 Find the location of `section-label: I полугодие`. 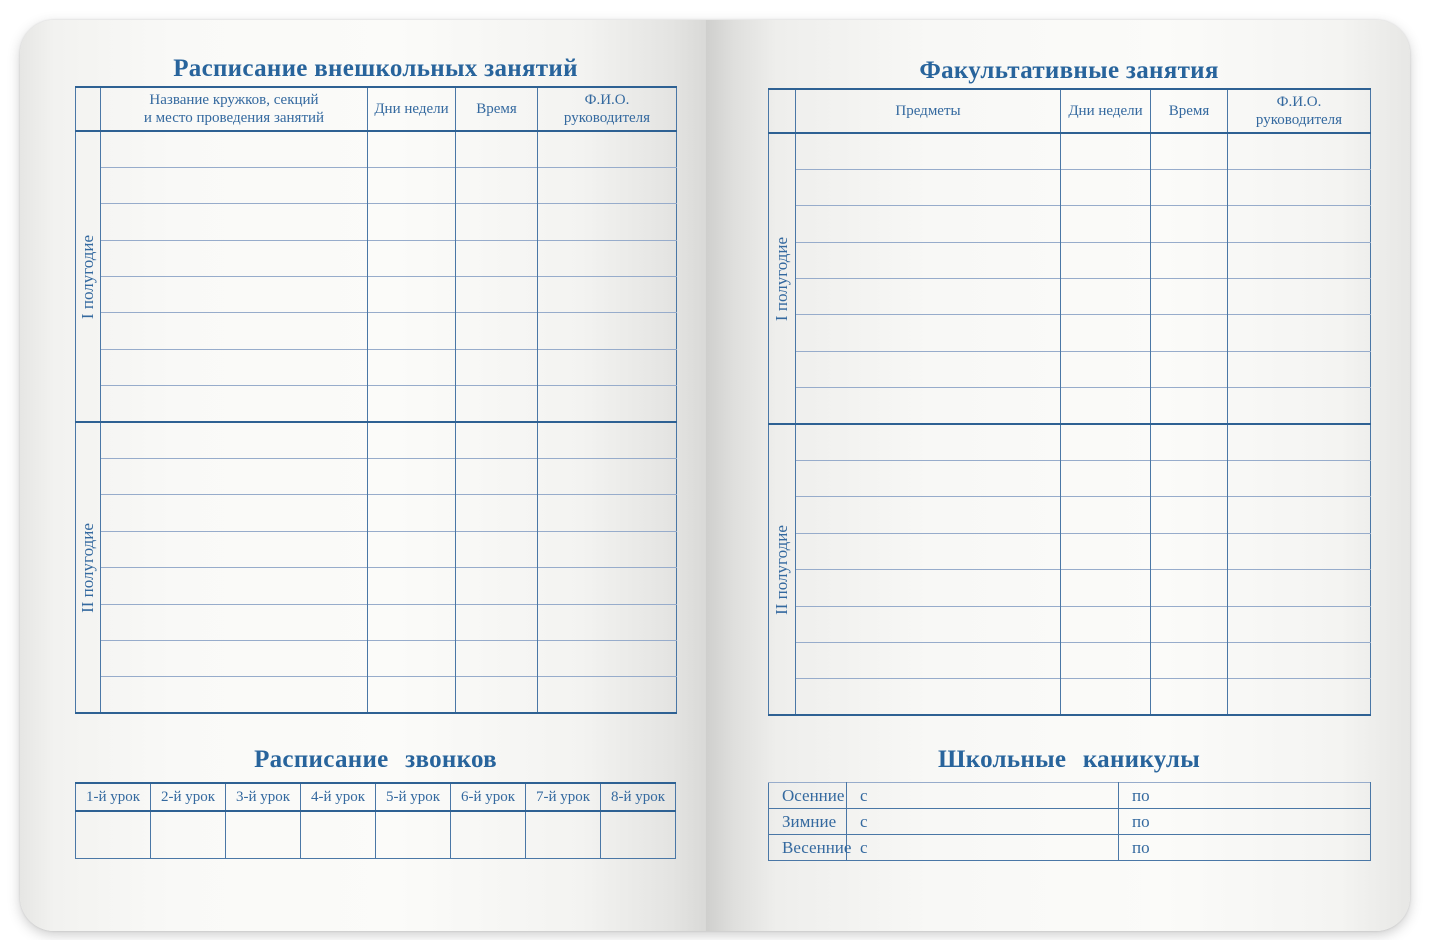

section-label: I полугодие is located at coordinates (781, 278).